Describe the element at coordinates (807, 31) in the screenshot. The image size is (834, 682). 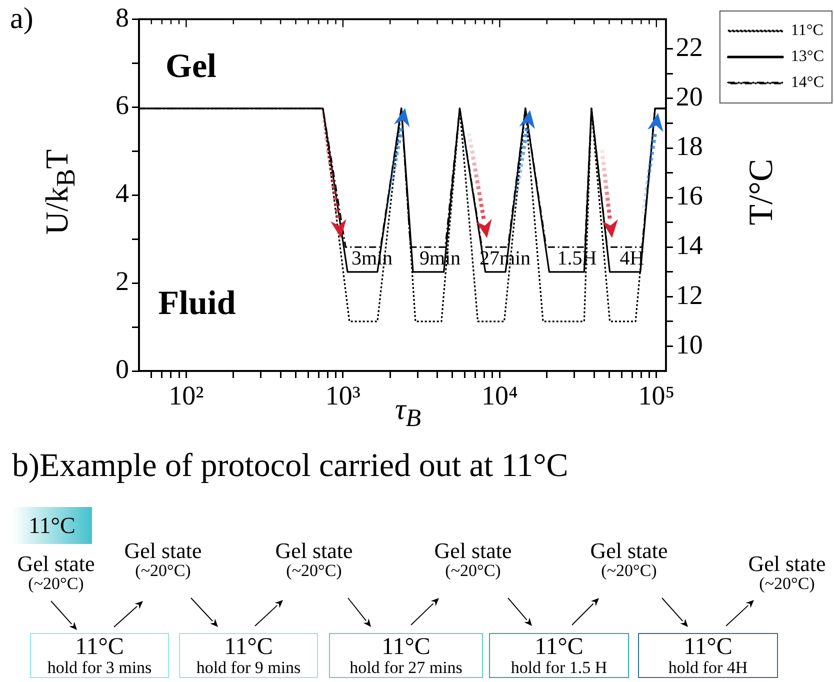
I see `legend-label: 11°C` at that location.